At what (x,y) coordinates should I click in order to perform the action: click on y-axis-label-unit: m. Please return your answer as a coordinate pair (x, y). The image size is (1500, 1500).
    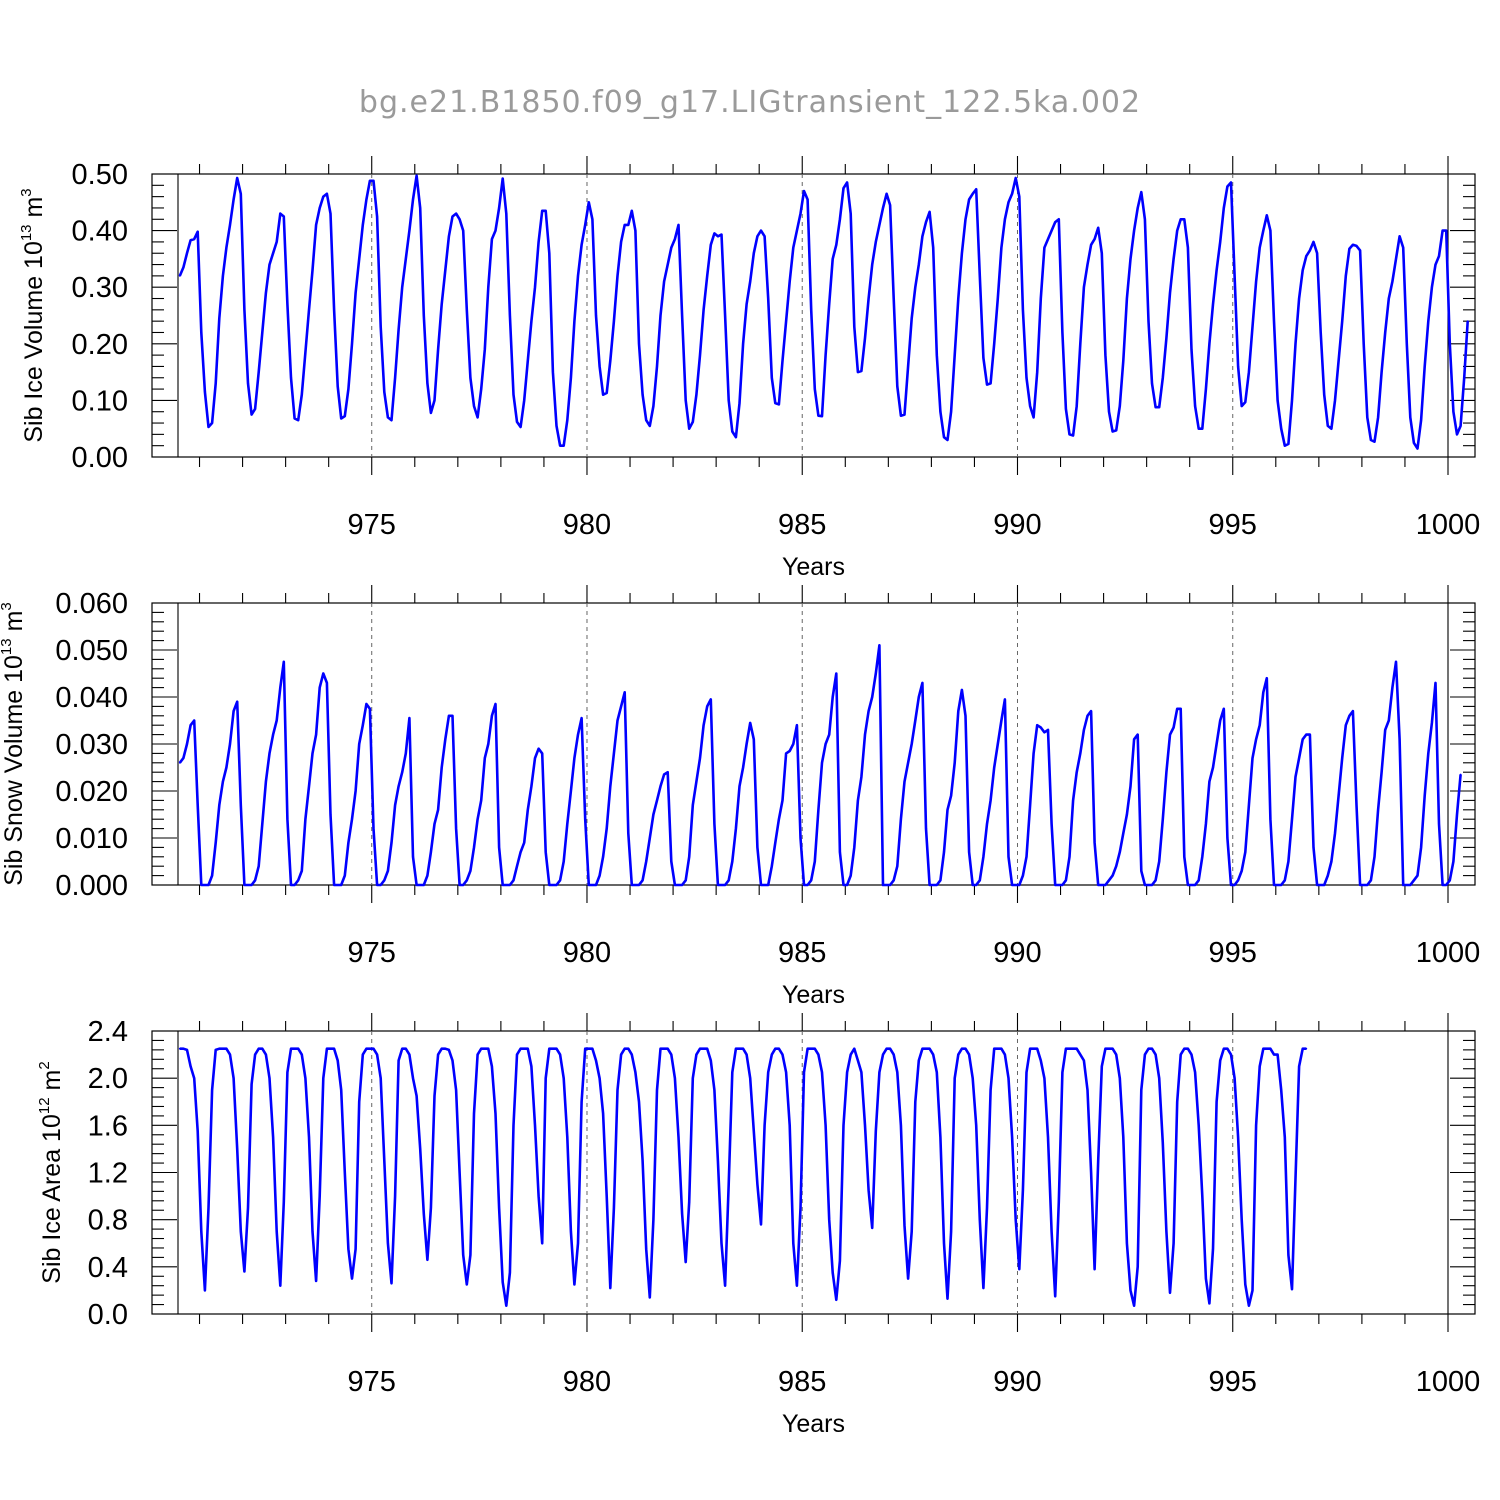
    Looking at the image, I should click on (14, 625).